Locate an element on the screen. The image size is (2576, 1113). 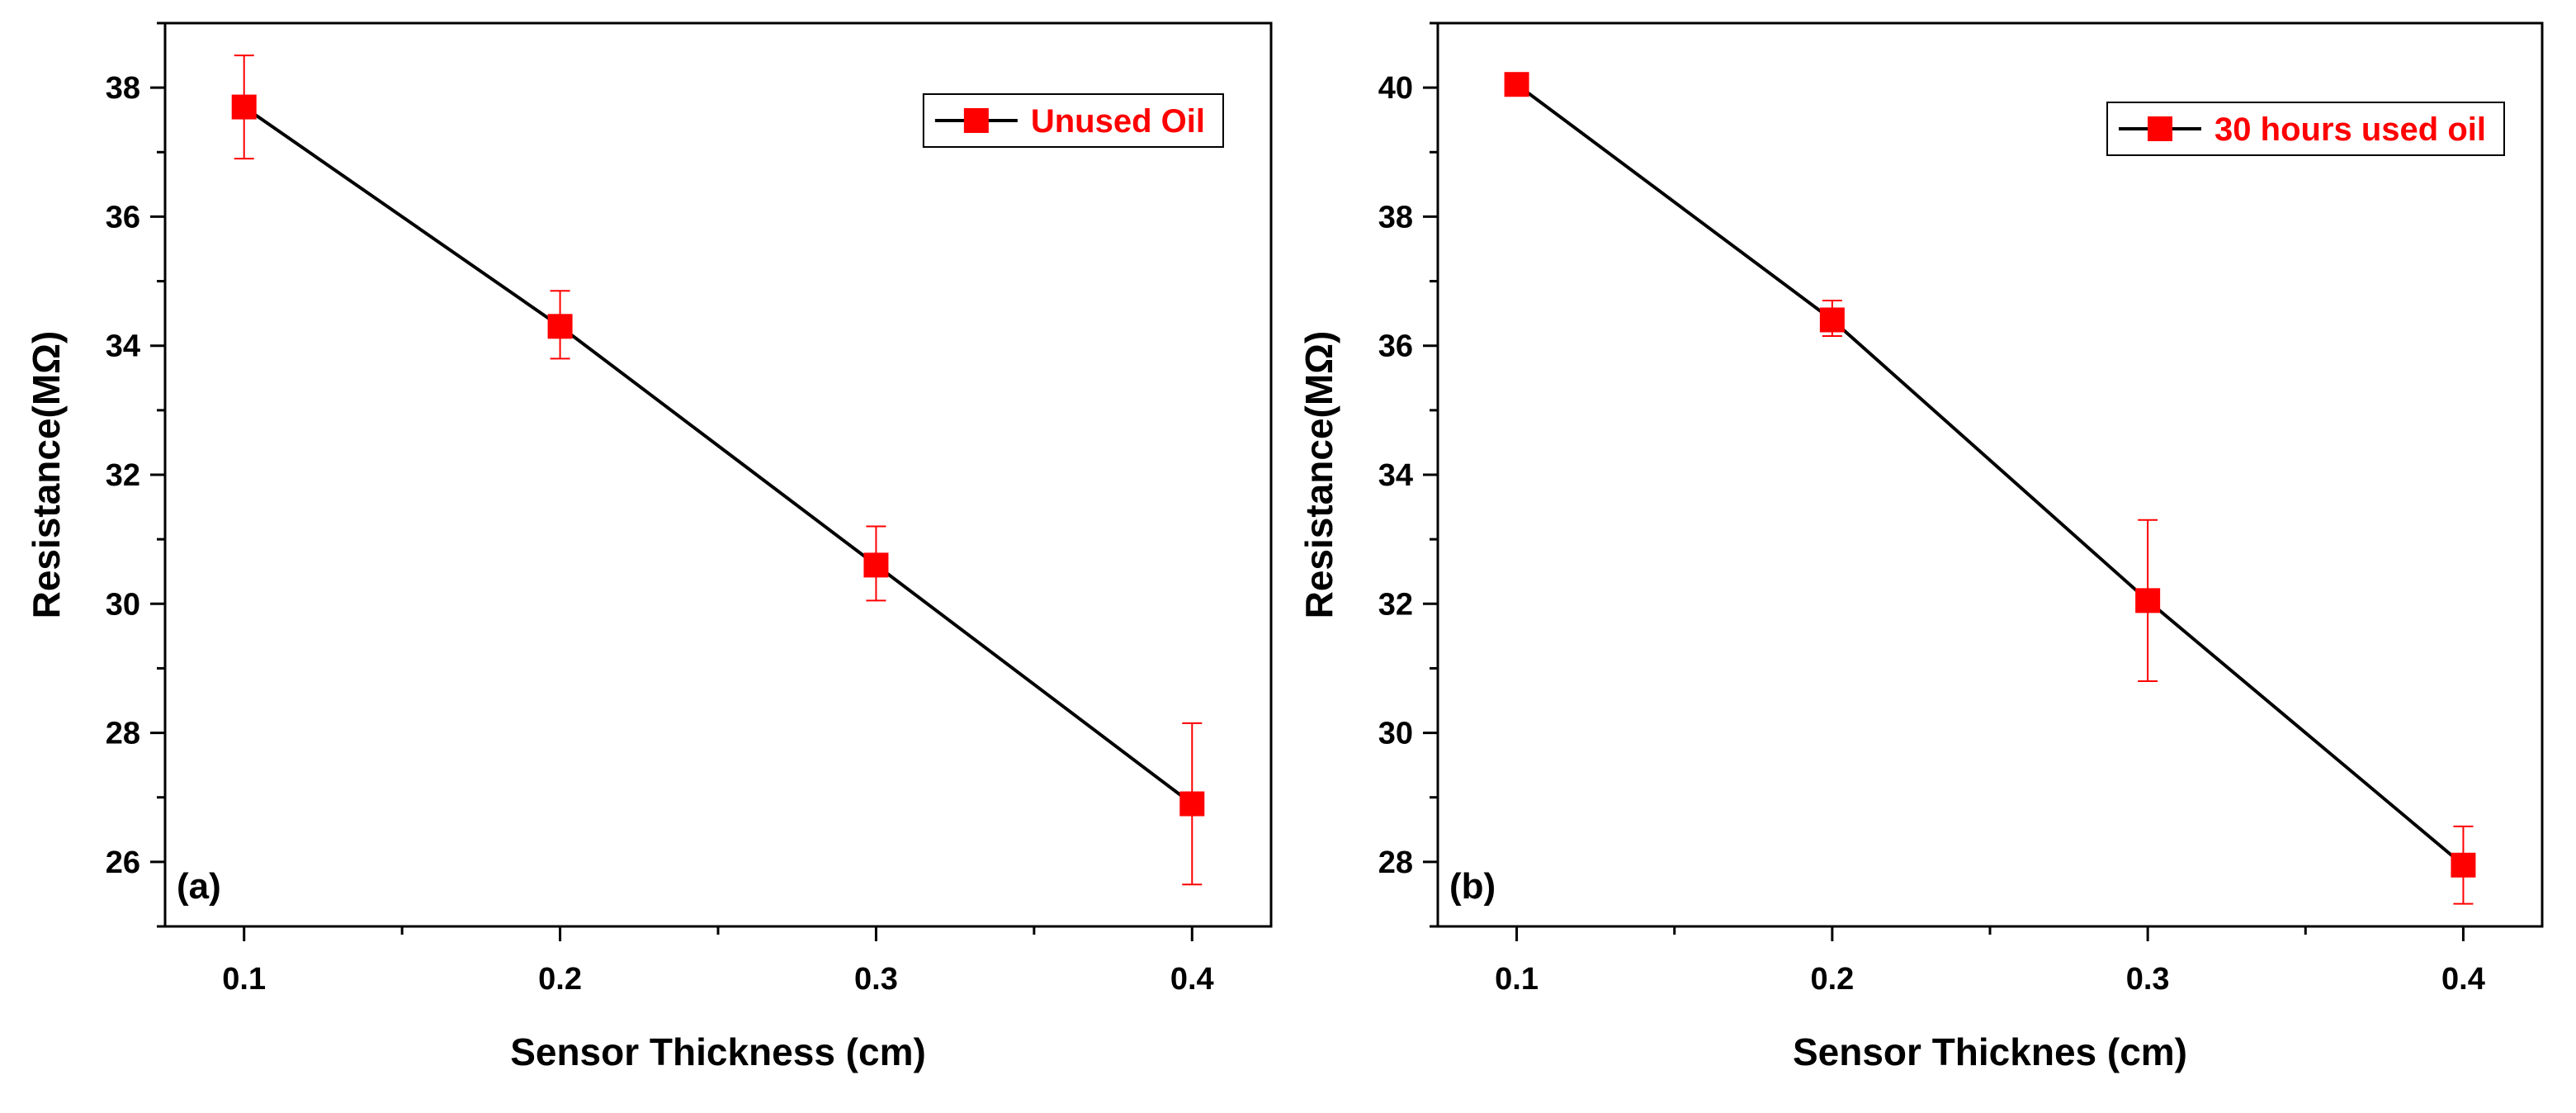
panel-label: (b) is located at coordinates (1472, 886).